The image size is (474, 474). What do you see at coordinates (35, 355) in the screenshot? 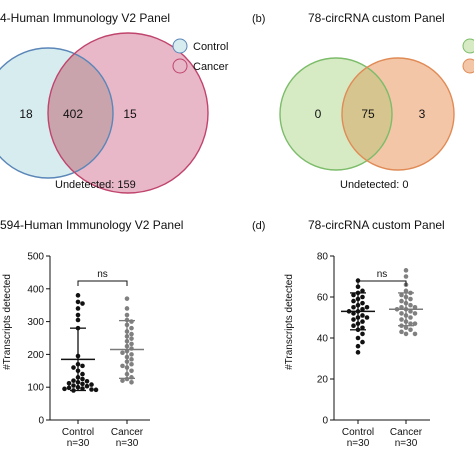
I see `scatter-c-ytick-label: 200` at bounding box center [35, 355].